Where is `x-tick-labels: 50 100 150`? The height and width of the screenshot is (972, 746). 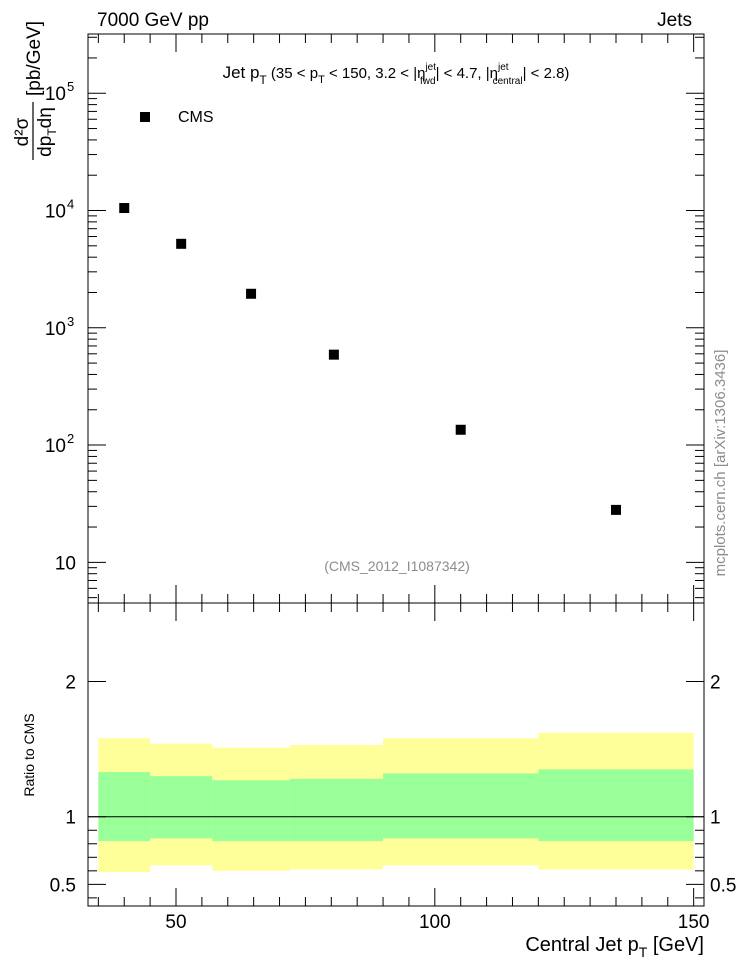
x-tick-labels: 50 100 150 is located at coordinates (437, 922).